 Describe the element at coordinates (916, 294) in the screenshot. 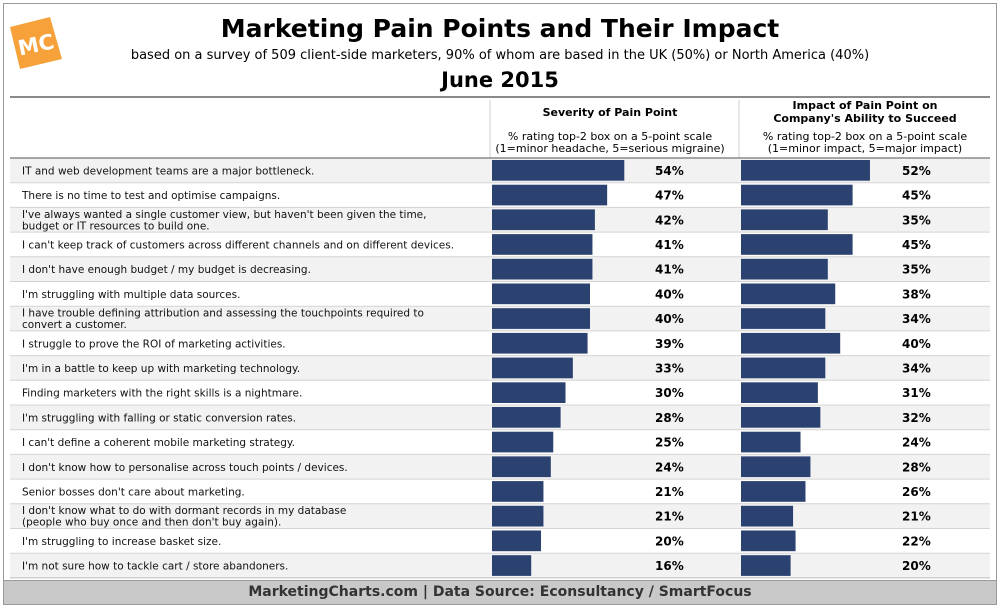

I see `impact-value-label: 38%` at that location.